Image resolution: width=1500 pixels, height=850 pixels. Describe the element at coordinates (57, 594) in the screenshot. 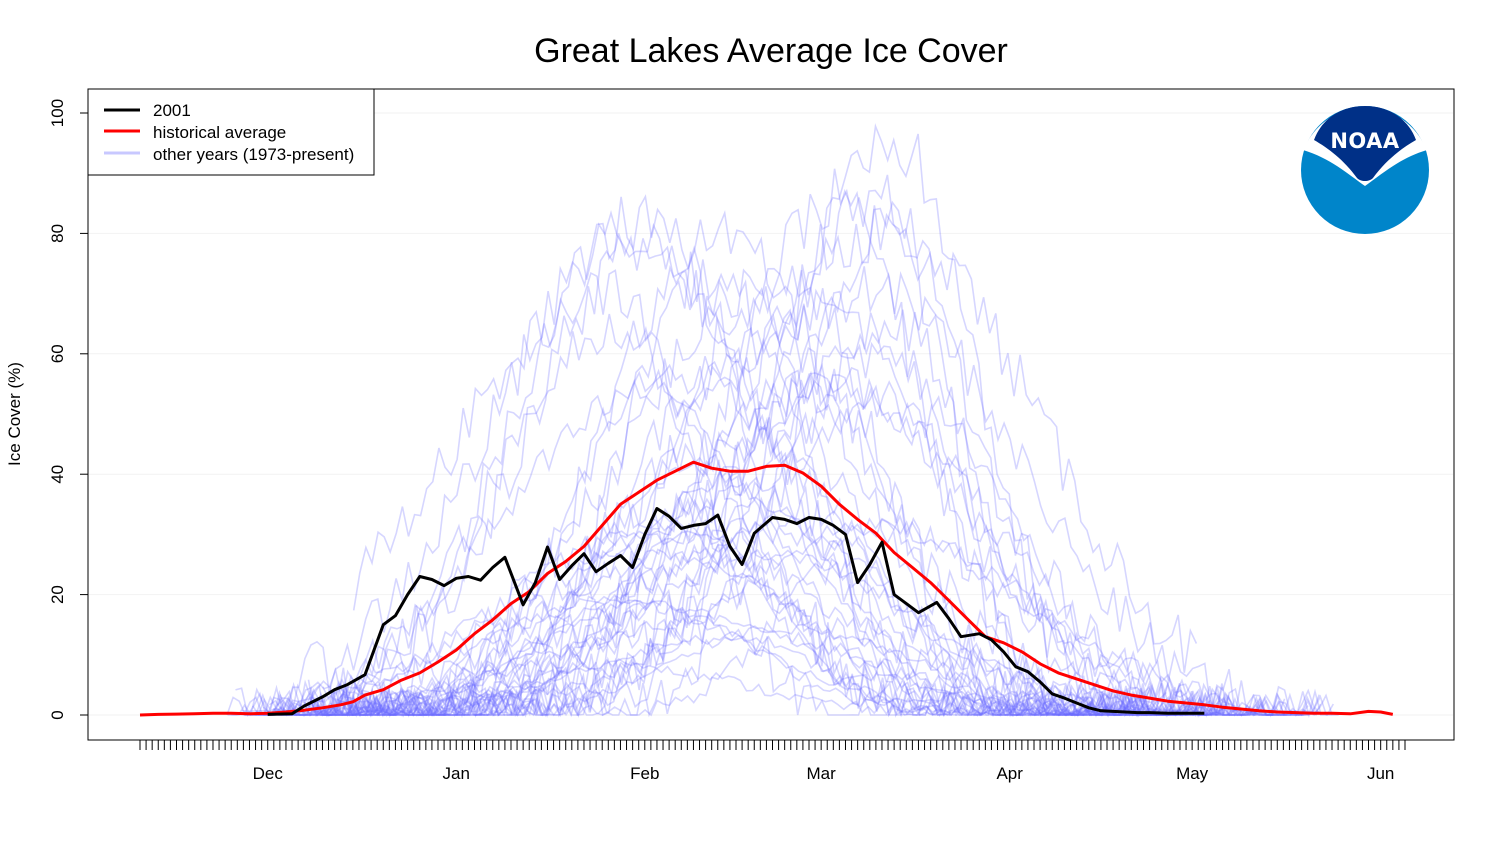

I see `y-tick-label: 20` at that location.